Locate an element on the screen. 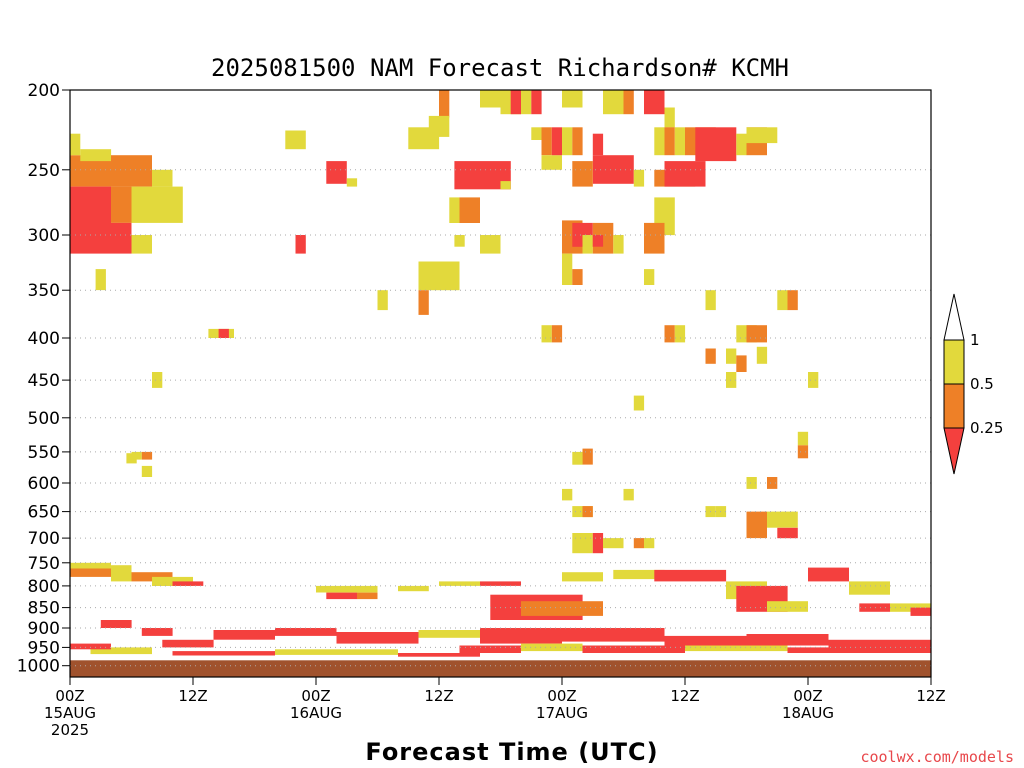  ground-fill is located at coordinates (500, 668).